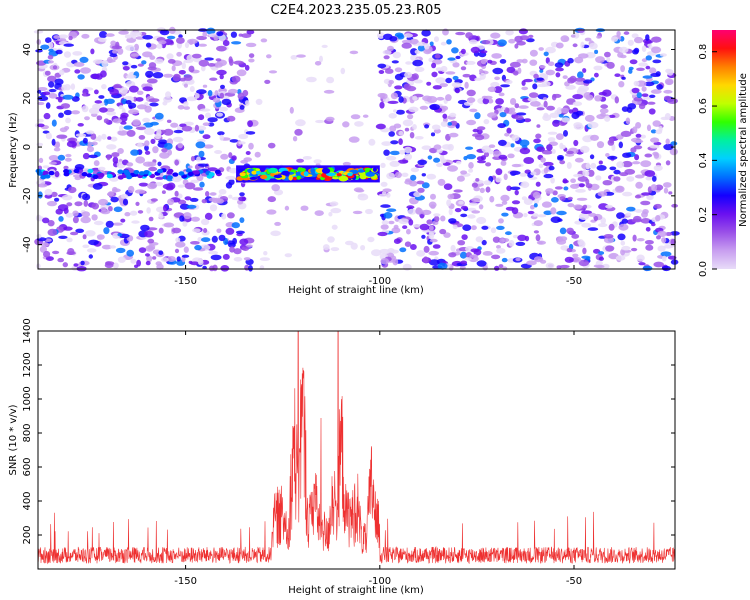  I want to click on figure-title: C2E4.2023.235.05.23.R05, so click(355, 10).